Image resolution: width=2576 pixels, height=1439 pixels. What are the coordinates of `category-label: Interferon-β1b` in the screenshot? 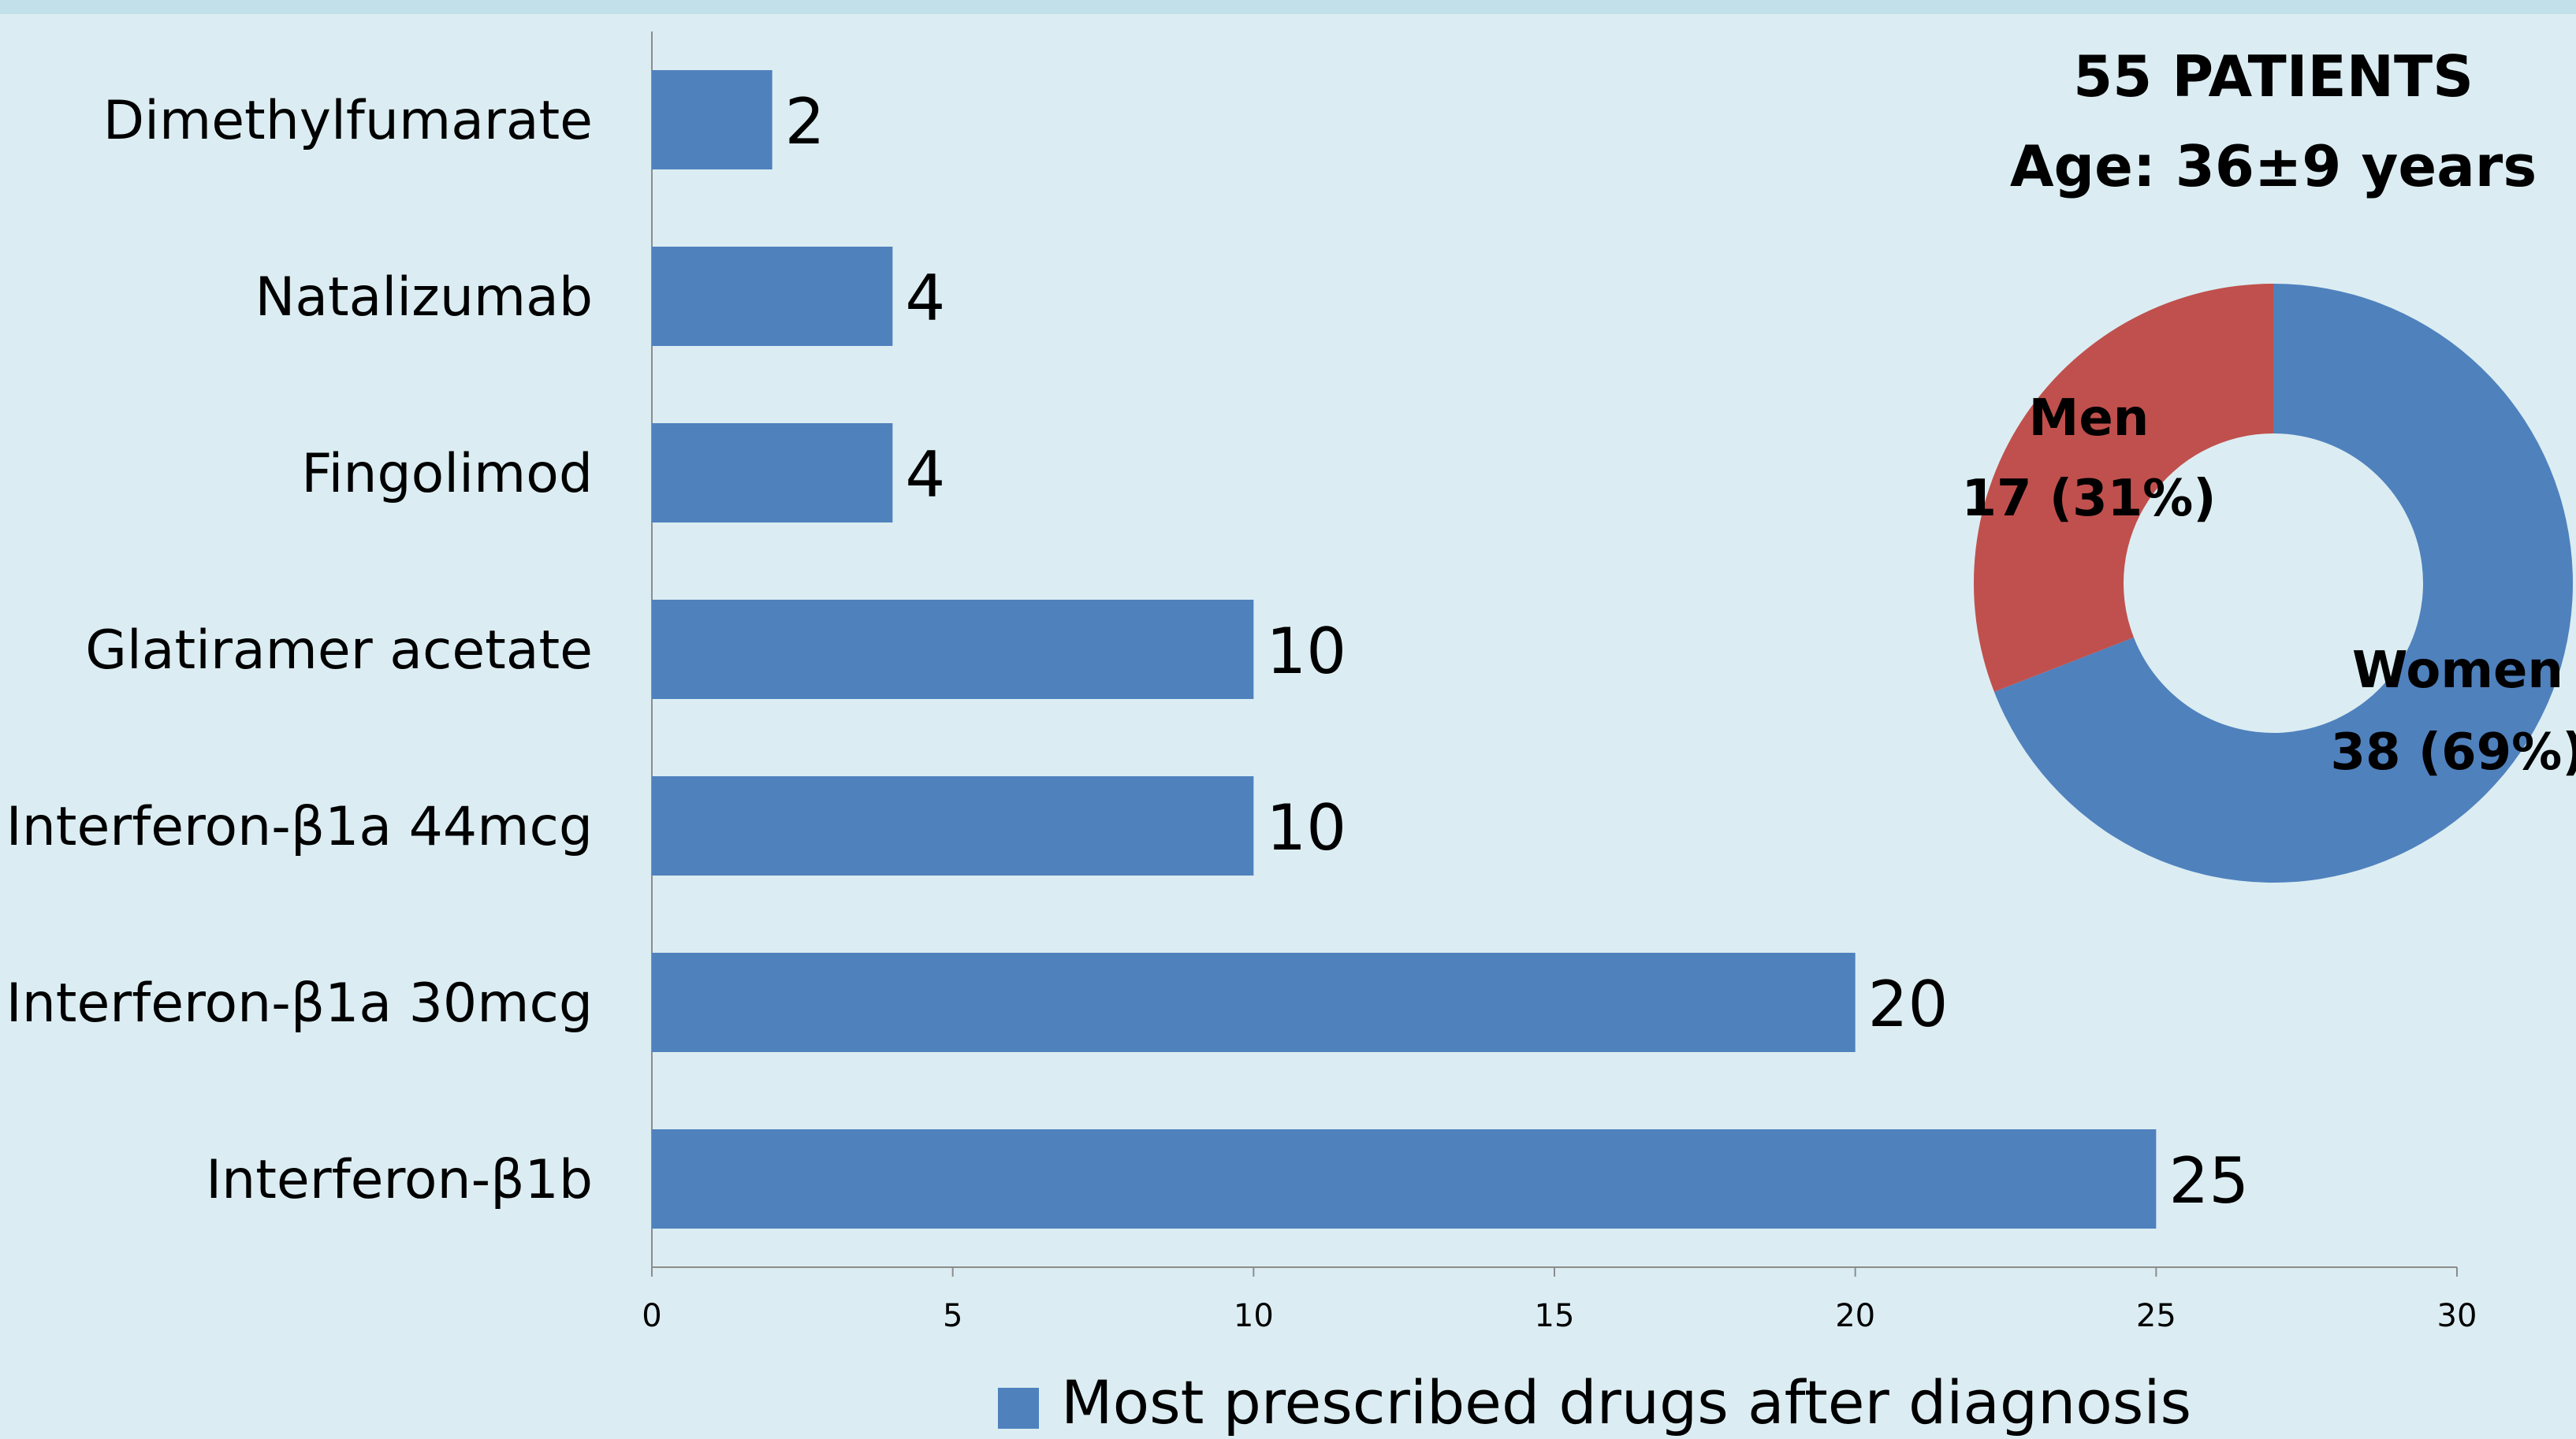 It's located at (399, 1180).